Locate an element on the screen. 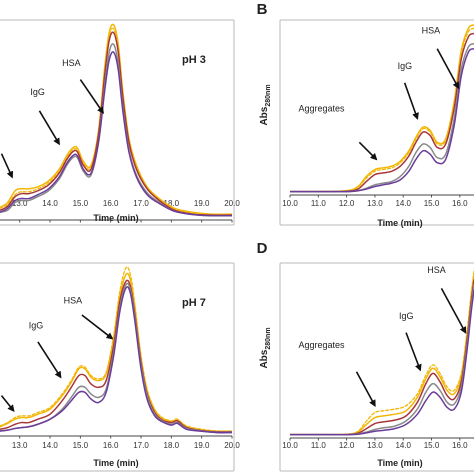 The image size is (474, 474). condition-label: pH 7 is located at coordinates (194, 303).